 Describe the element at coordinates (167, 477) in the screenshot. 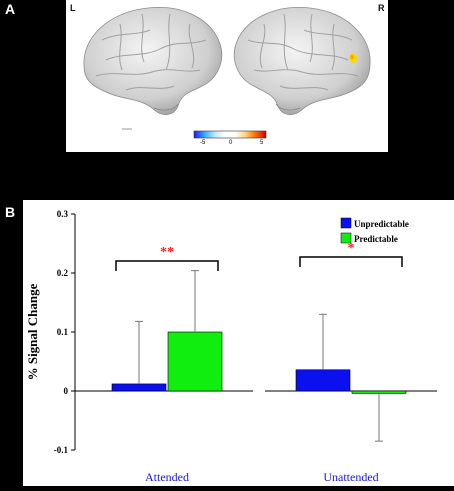

I see `category-label-attended: Attended` at that location.